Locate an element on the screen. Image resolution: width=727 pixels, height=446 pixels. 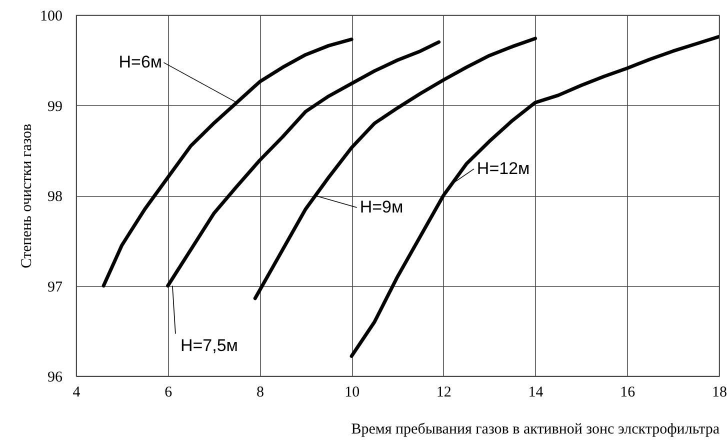
annotation: H=9м is located at coordinates (382, 207).